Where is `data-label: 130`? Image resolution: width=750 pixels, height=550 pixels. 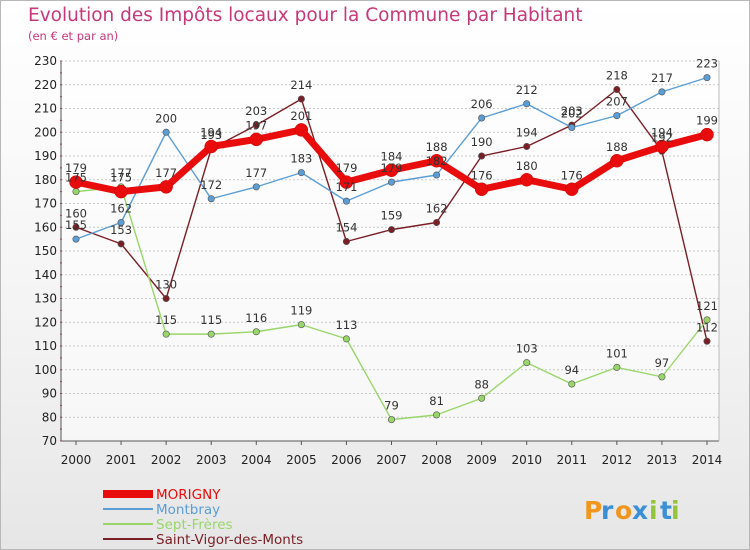
data-label: 130 is located at coordinates (166, 285).